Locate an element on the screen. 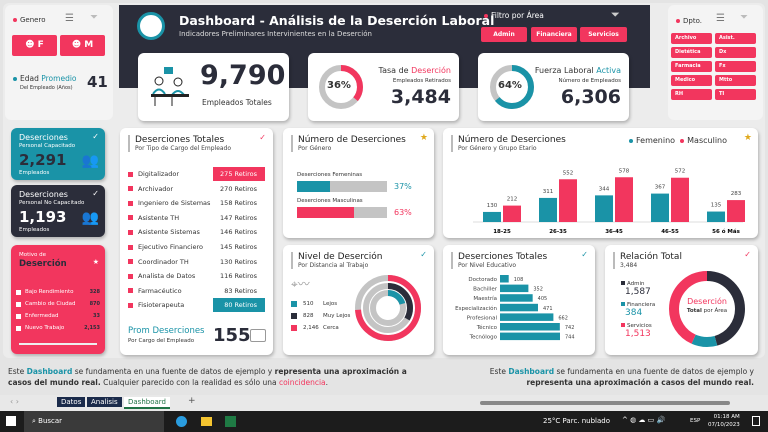 Image resolution: width=768 pixels, height=432 pixels. taskbar-search: ⌕ Buscar is located at coordinates (94, 421).